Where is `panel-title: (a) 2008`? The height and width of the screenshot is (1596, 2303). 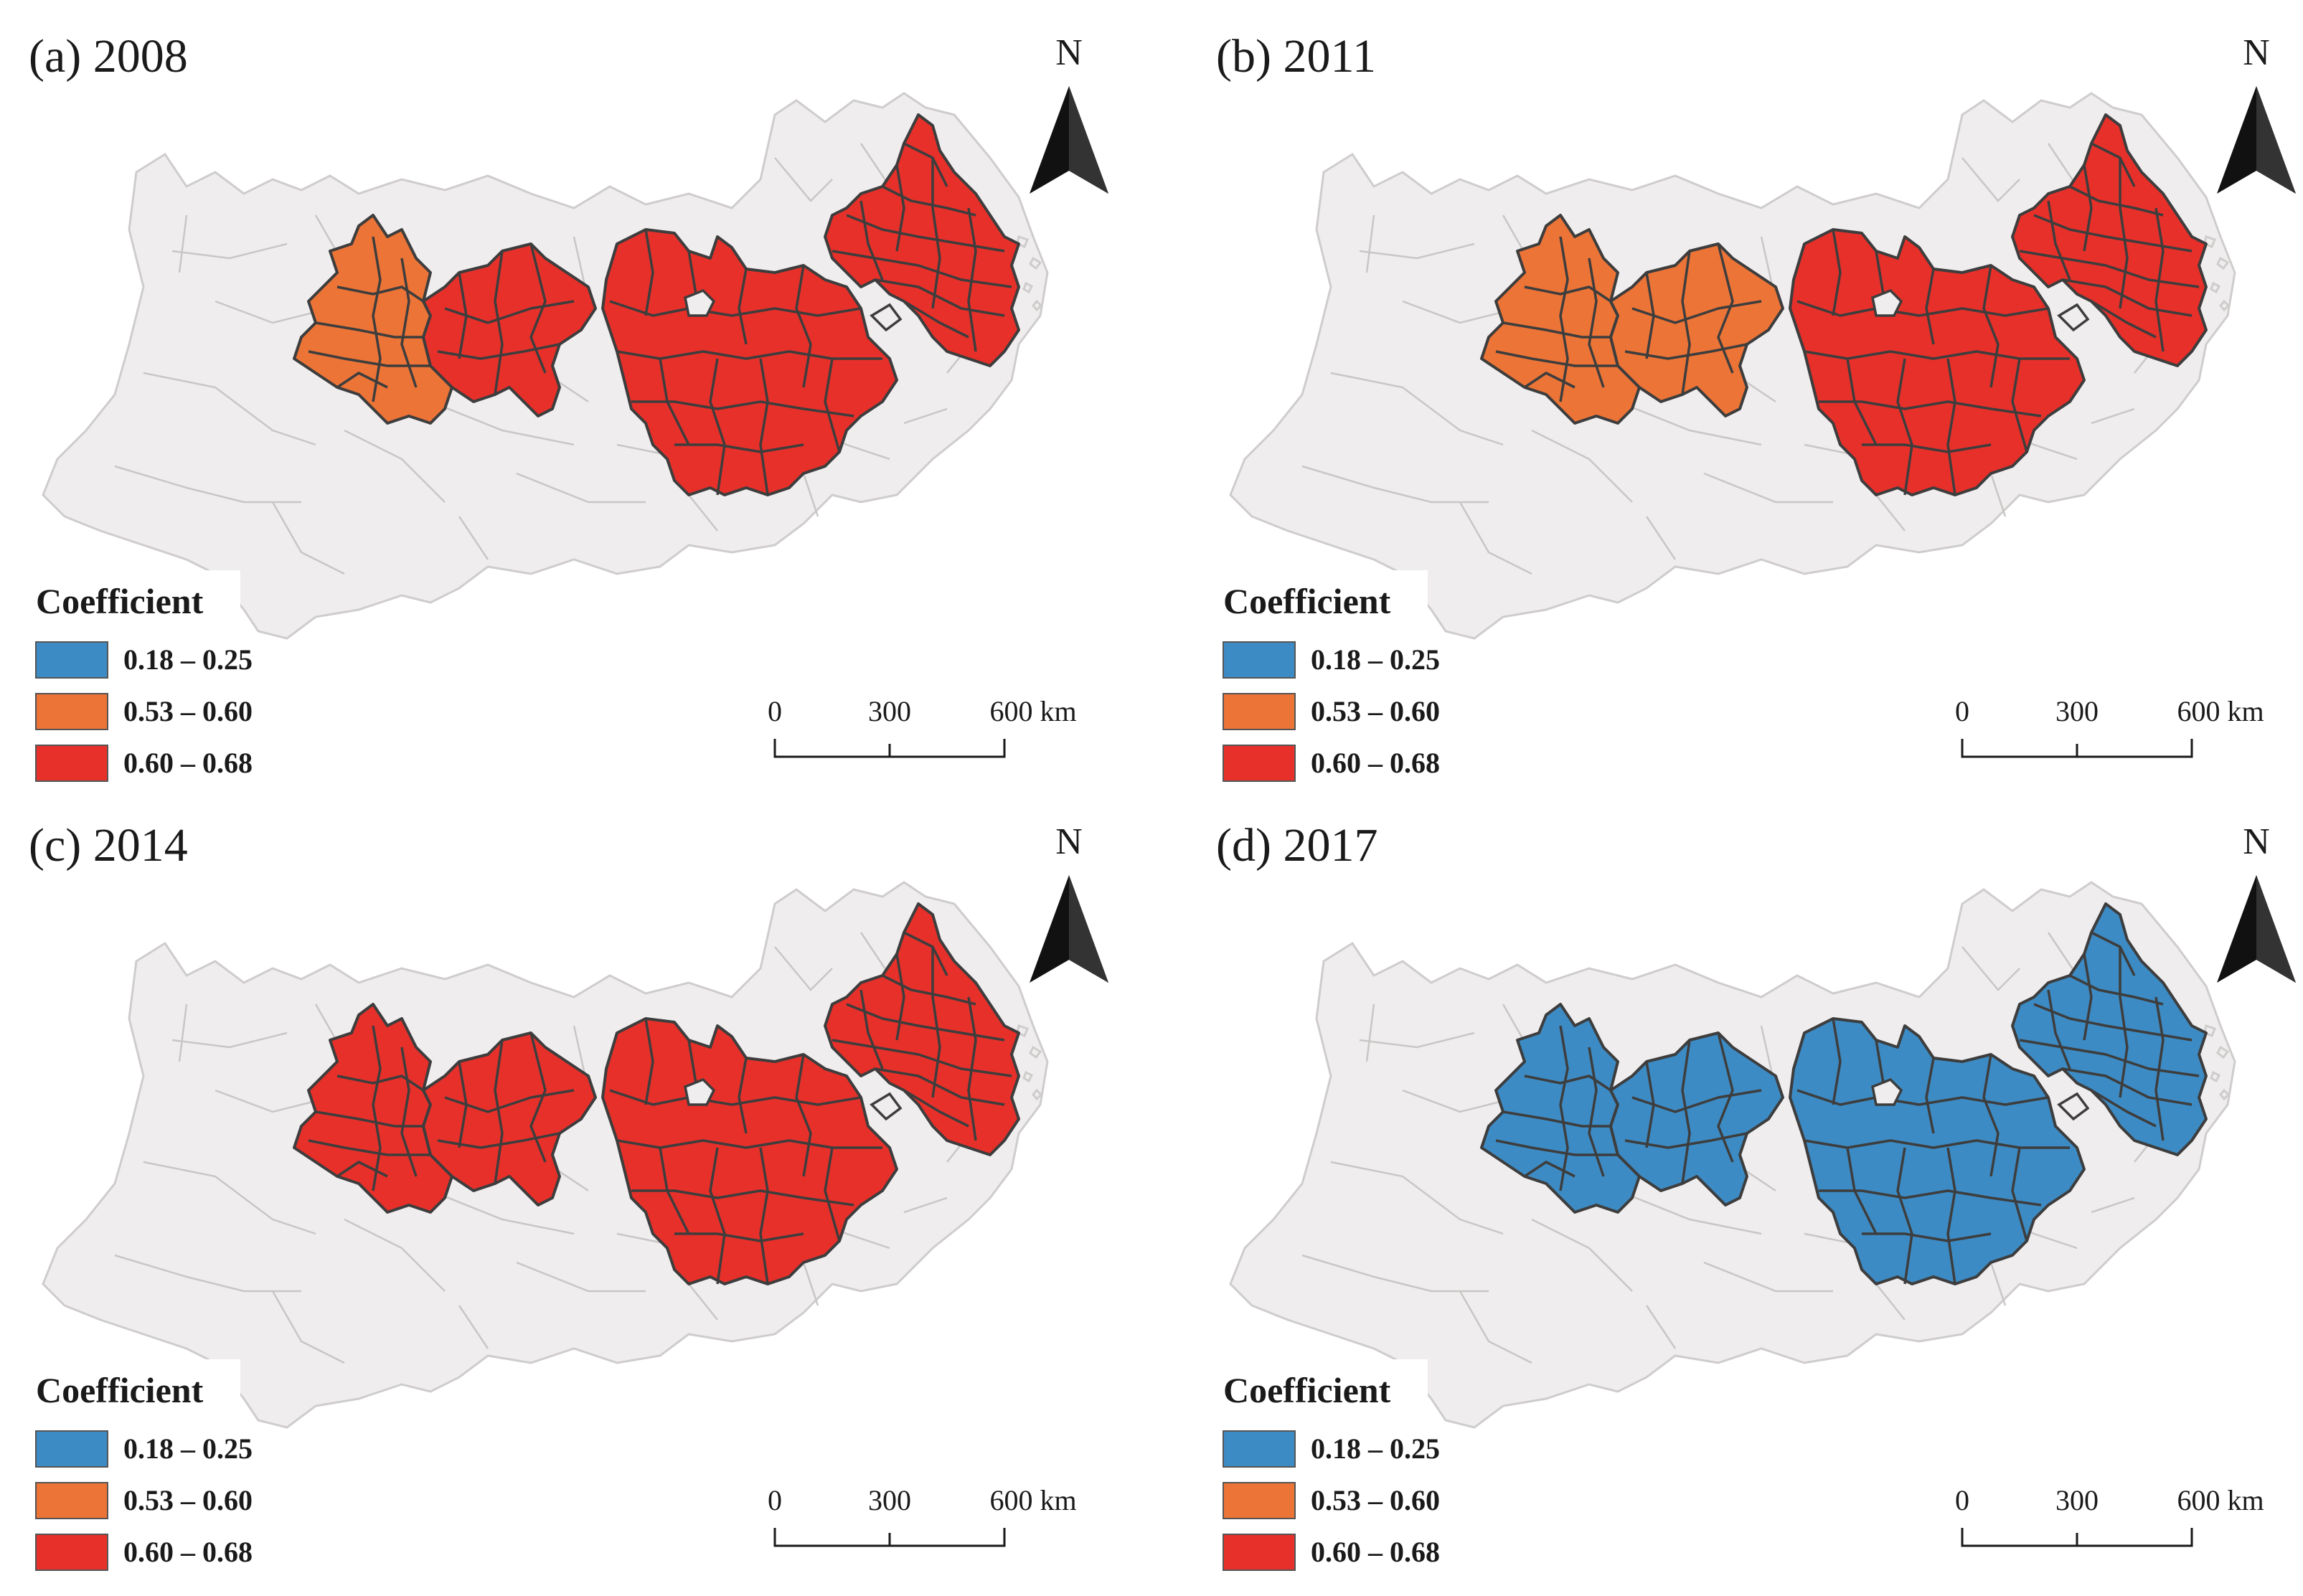
panel-title: (a) 2008 is located at coordinates (108, 56).